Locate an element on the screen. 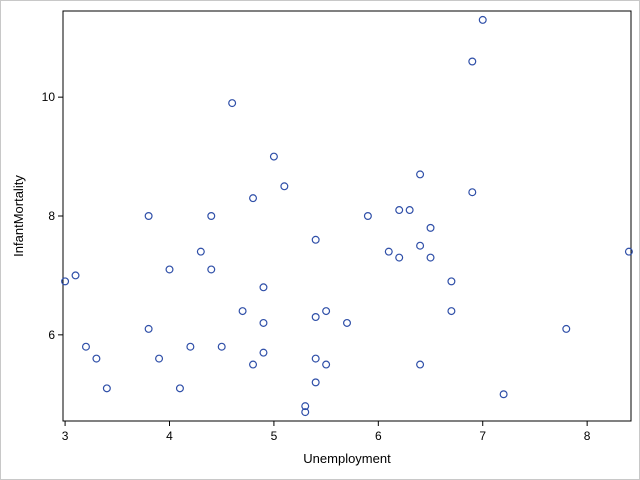 The height and width of the screenshot is (480, 640). x-tick-label: 7 is located at coordinates (482, 436).